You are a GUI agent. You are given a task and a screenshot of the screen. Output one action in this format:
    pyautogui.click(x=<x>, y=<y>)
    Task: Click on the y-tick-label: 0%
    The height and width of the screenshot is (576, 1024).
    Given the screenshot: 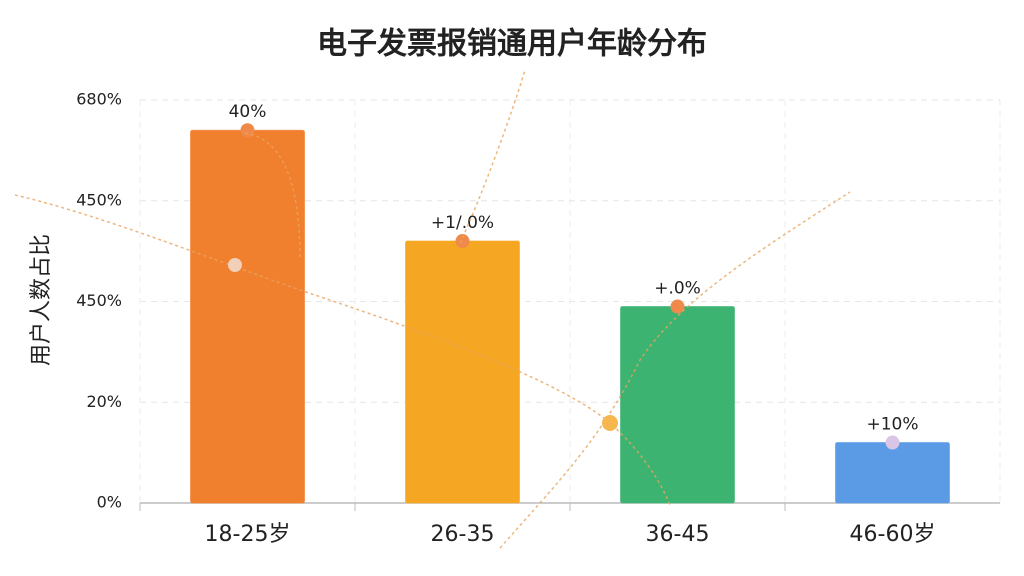 What is the action you would take?
    pyautogui.click(x=109, y=502)
    